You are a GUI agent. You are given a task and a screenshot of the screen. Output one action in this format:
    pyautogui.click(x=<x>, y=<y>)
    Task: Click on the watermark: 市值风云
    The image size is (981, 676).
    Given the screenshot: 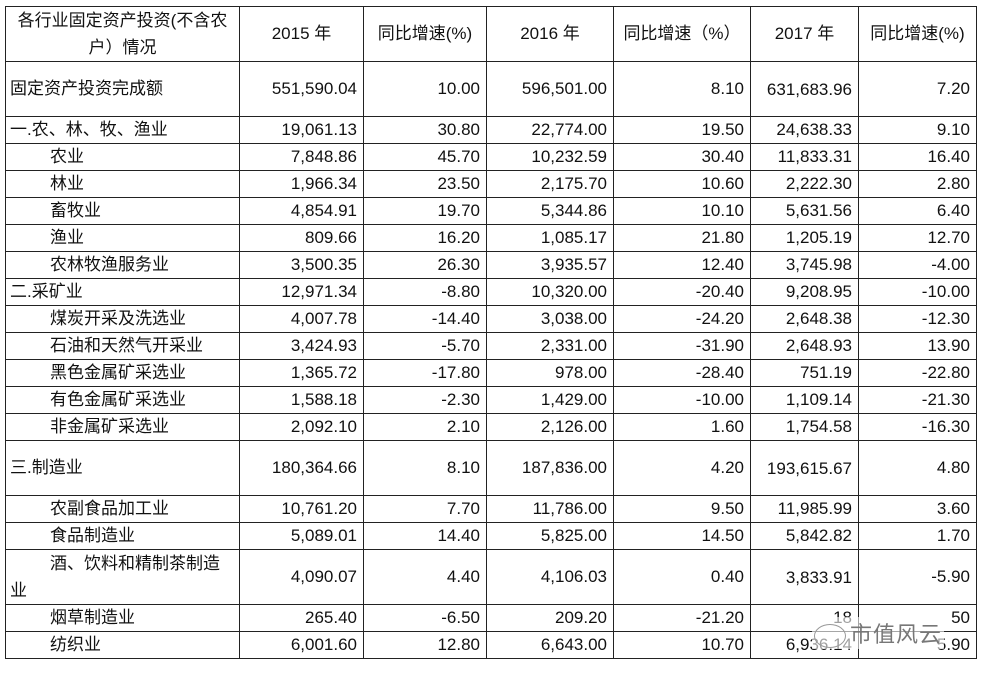 What is the action you would take?
    pyautogui.click(x=878, y=633)
    